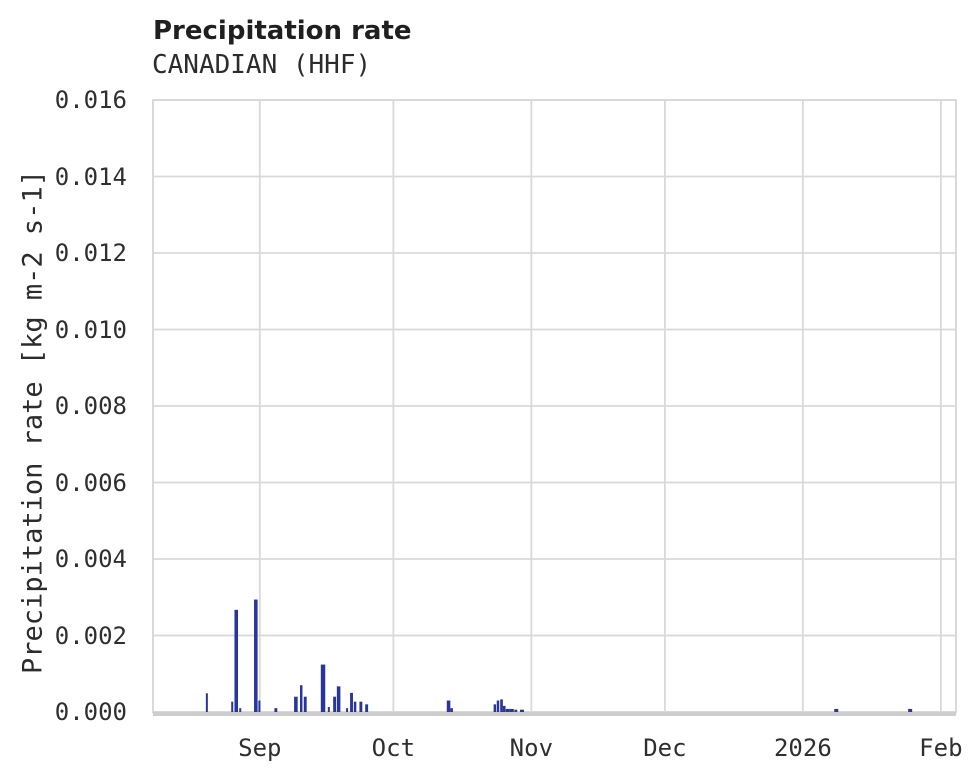  I want to click on y-tick-label: 0.014, so click(90, 176).